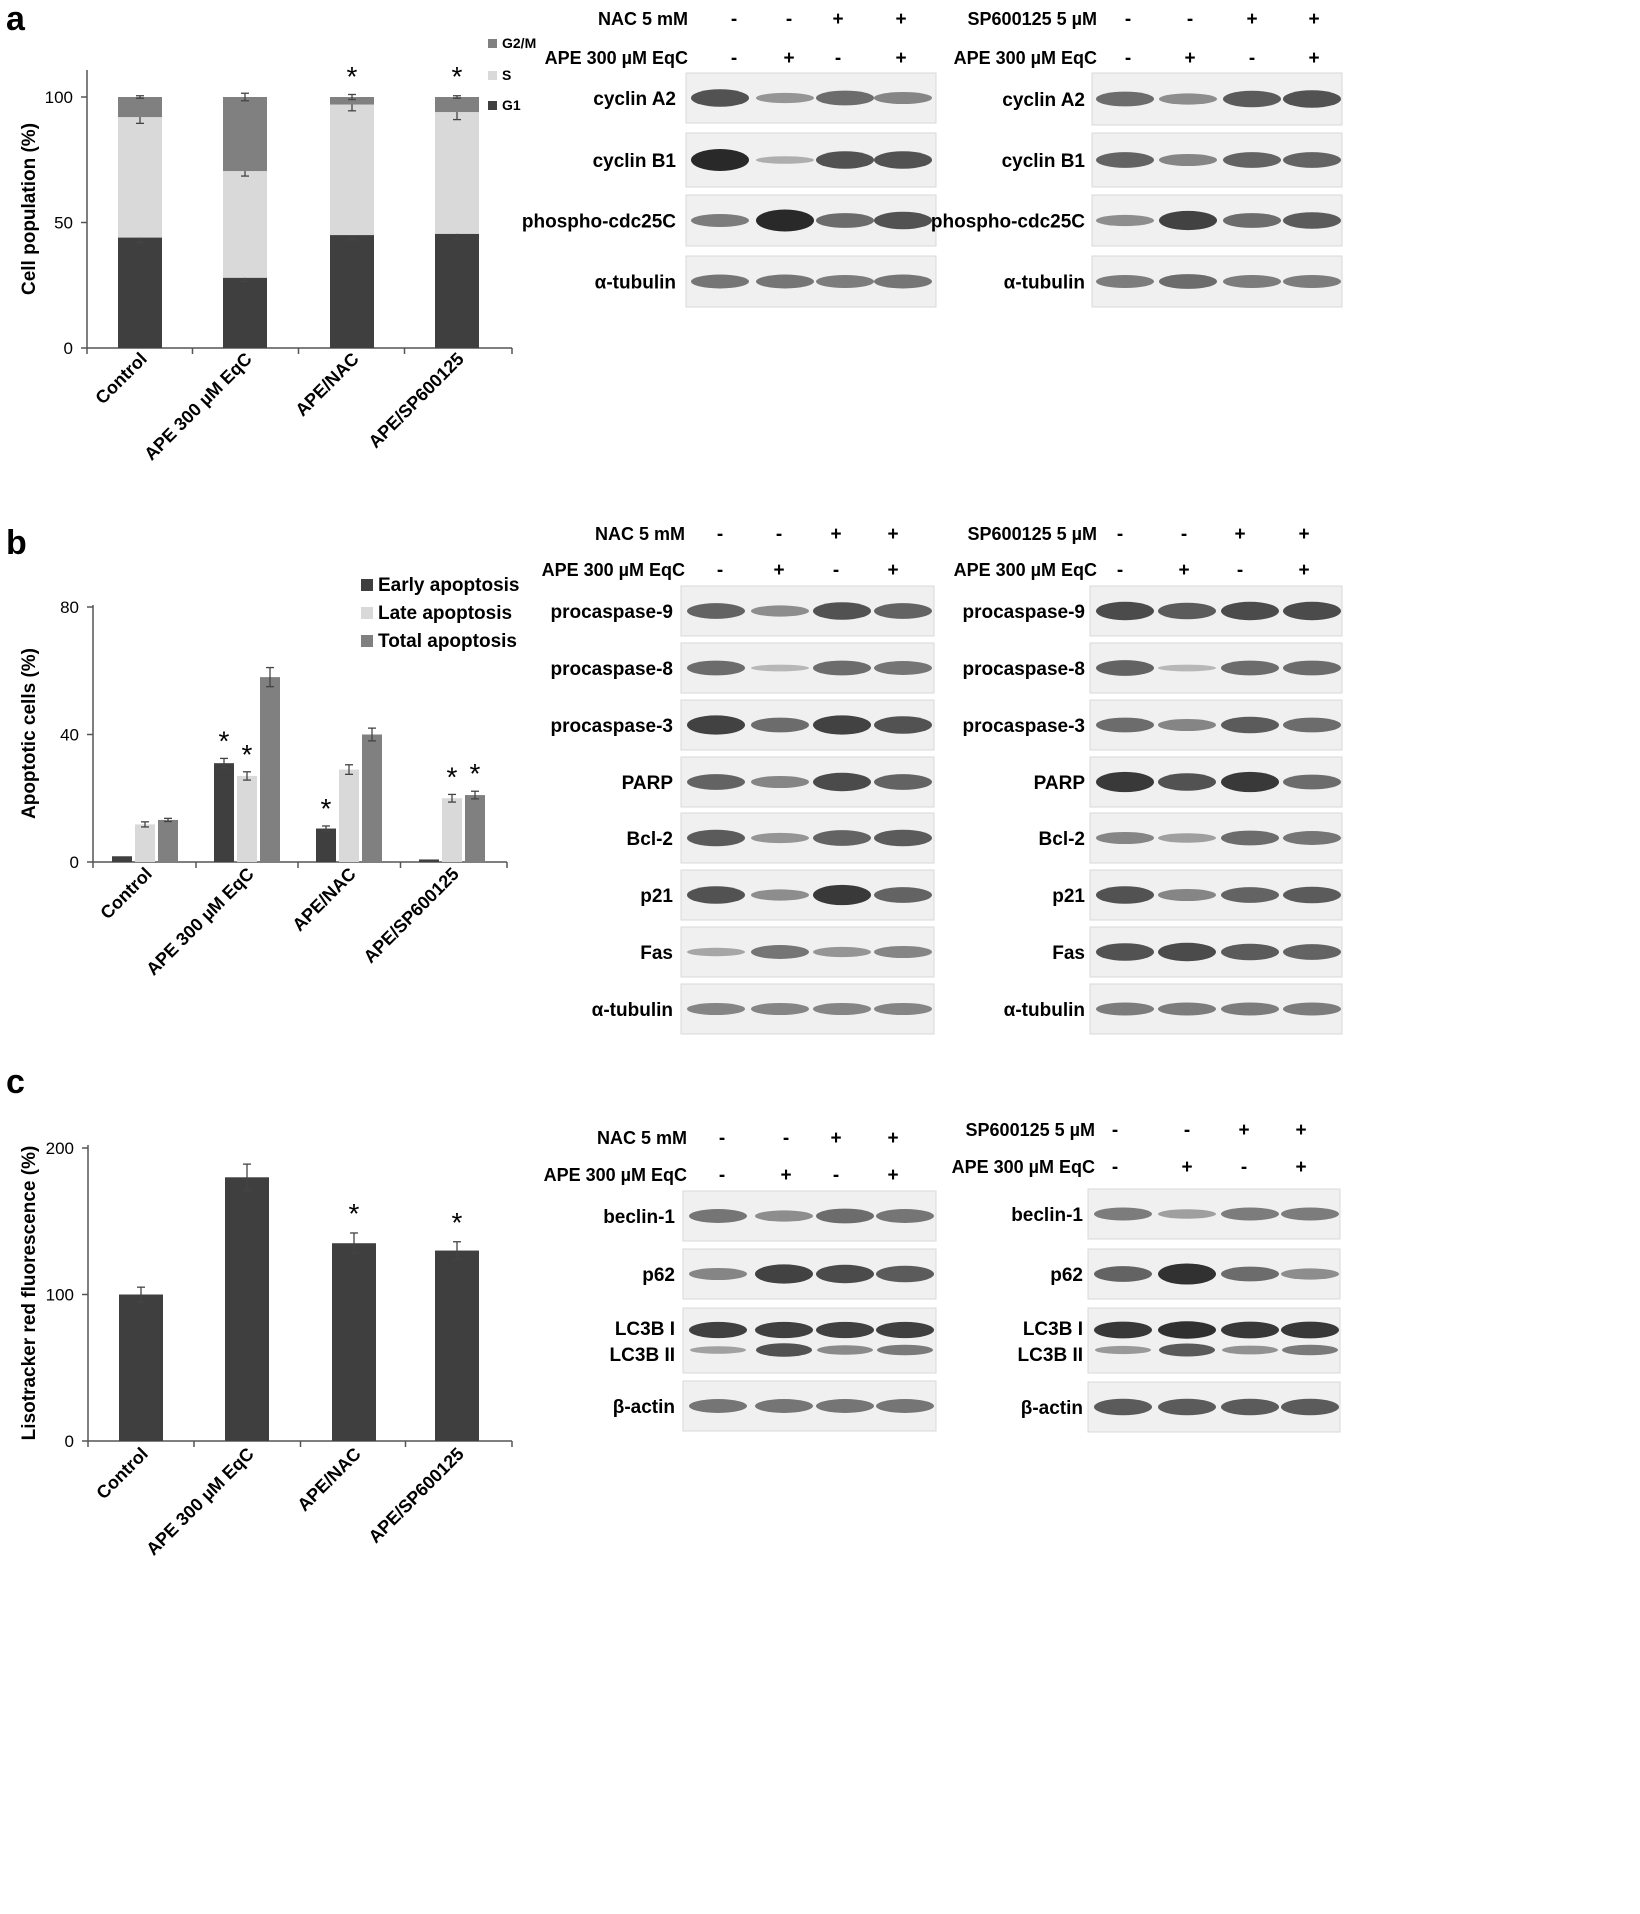  What do you see at coordinates (15, 1082) in the screenshot?
I see `panel-label: c` at bounding box center [15, 1082].